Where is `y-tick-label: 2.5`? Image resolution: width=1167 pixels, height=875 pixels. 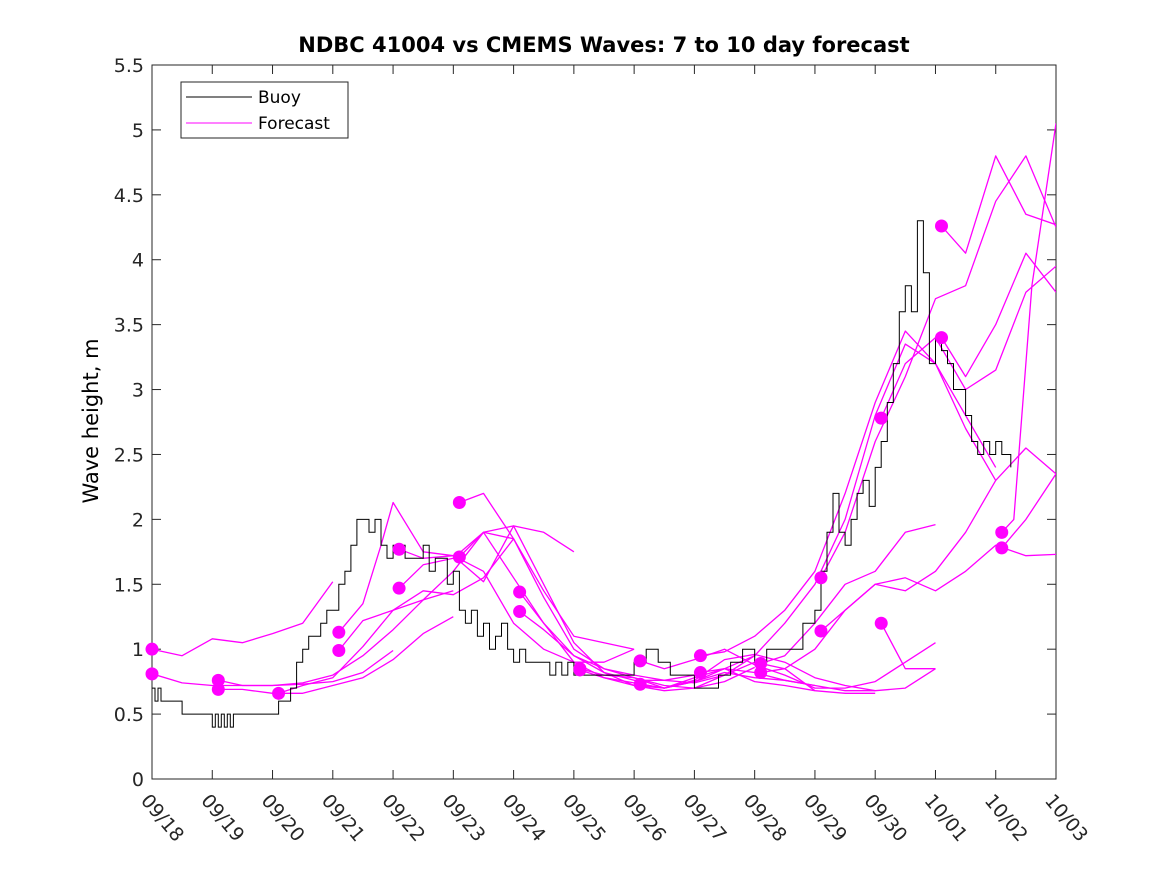
y-tick-label: 2.5 is located at coordinates (129, 455).